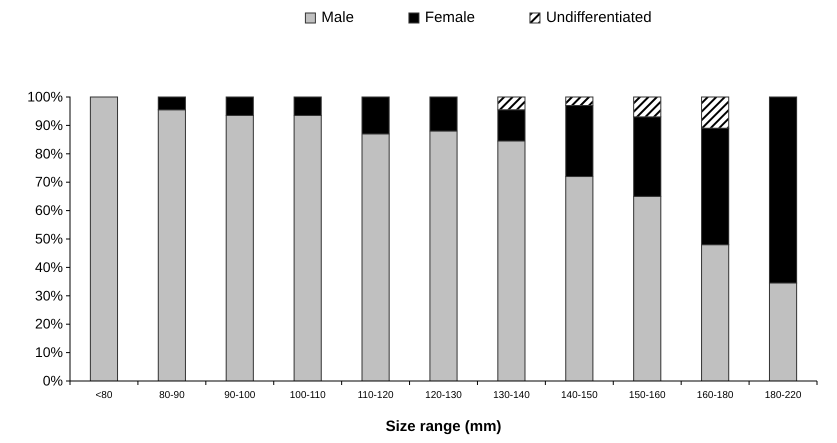  I want to click on x-tick-label: 120-130, so click(443, 396).